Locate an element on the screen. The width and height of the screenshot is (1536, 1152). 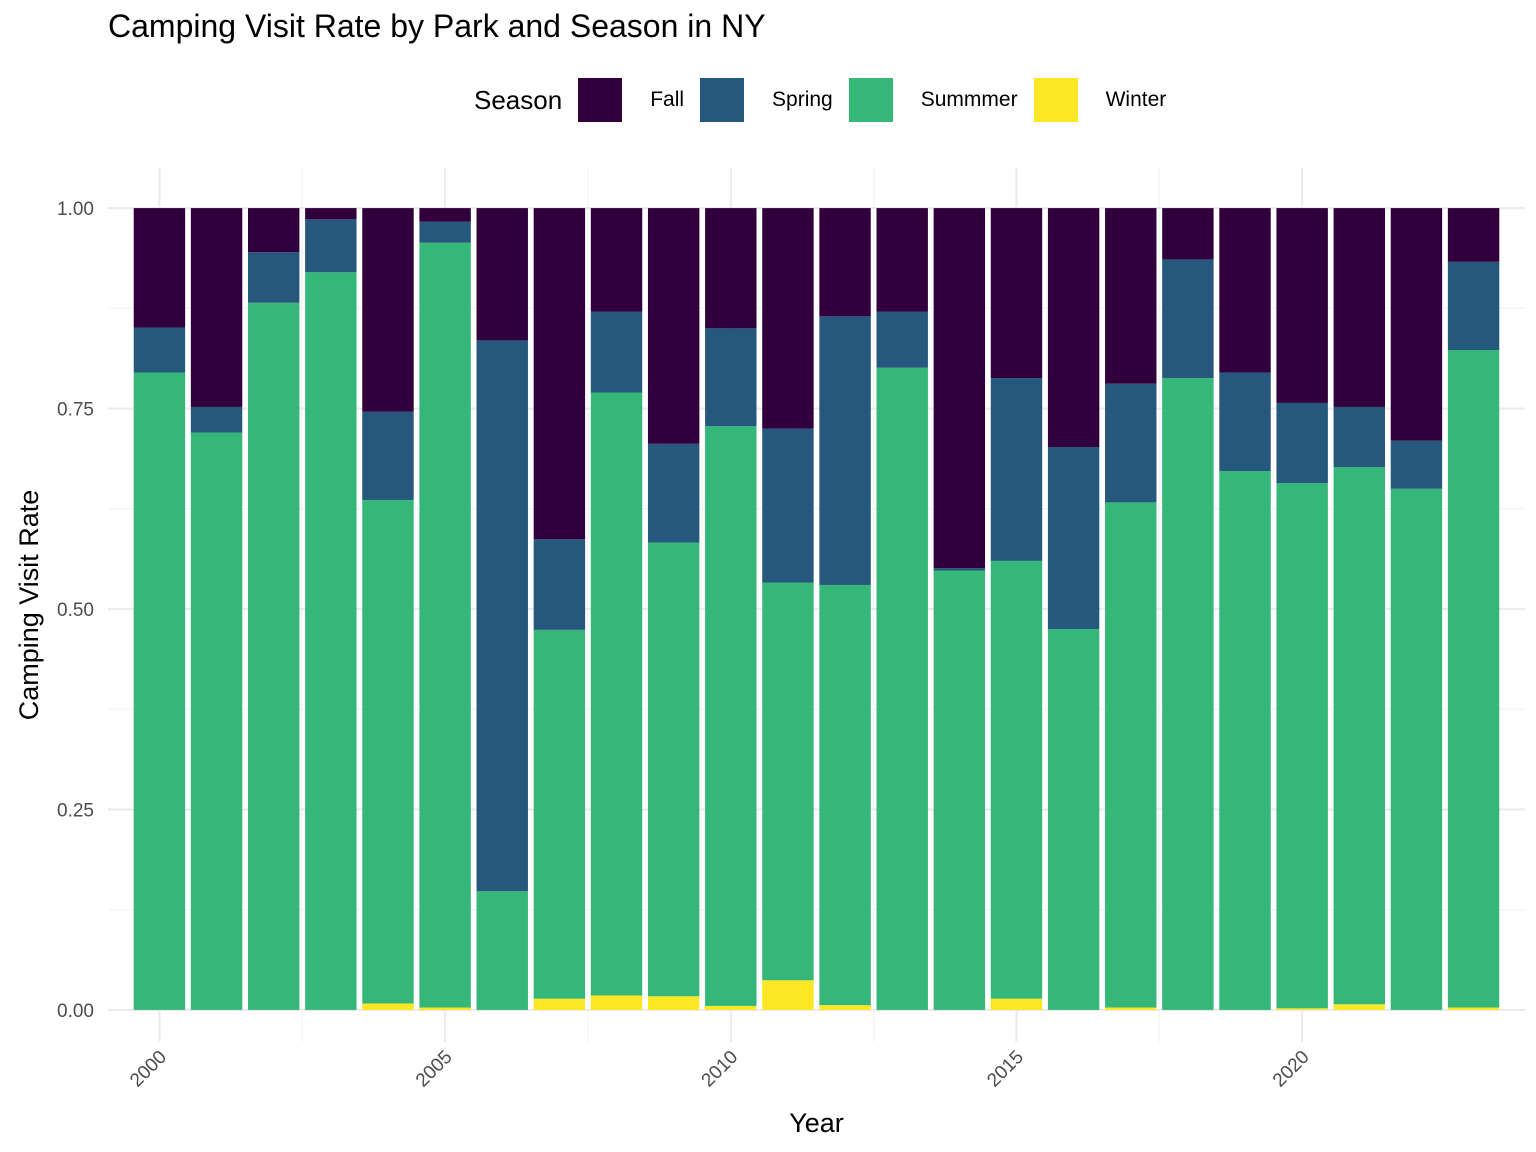
bar-segment-spring-2003 is located at coordinates (331, 246).